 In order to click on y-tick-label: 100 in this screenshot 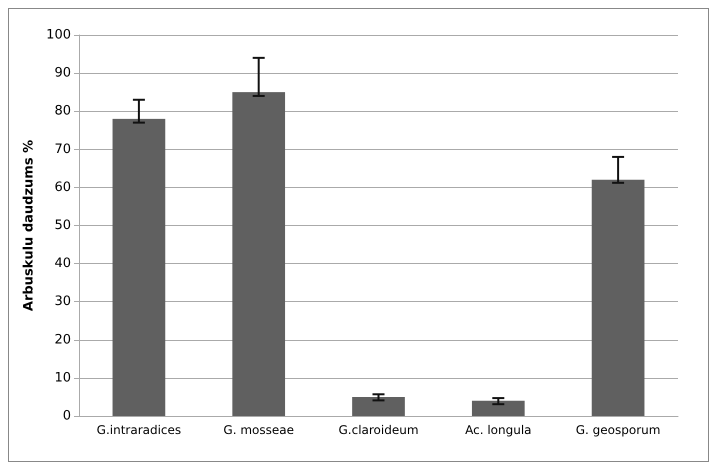, I will do `click(58, 35)`.